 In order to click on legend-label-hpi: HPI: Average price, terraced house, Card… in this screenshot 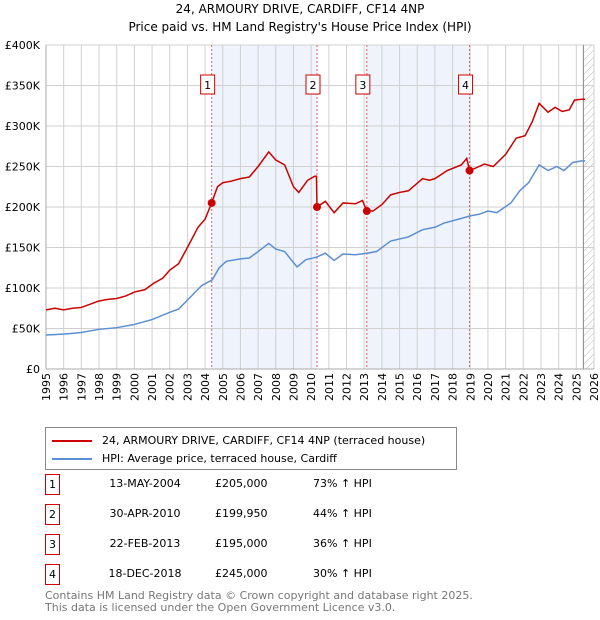, I will do `click(219, 458)`.